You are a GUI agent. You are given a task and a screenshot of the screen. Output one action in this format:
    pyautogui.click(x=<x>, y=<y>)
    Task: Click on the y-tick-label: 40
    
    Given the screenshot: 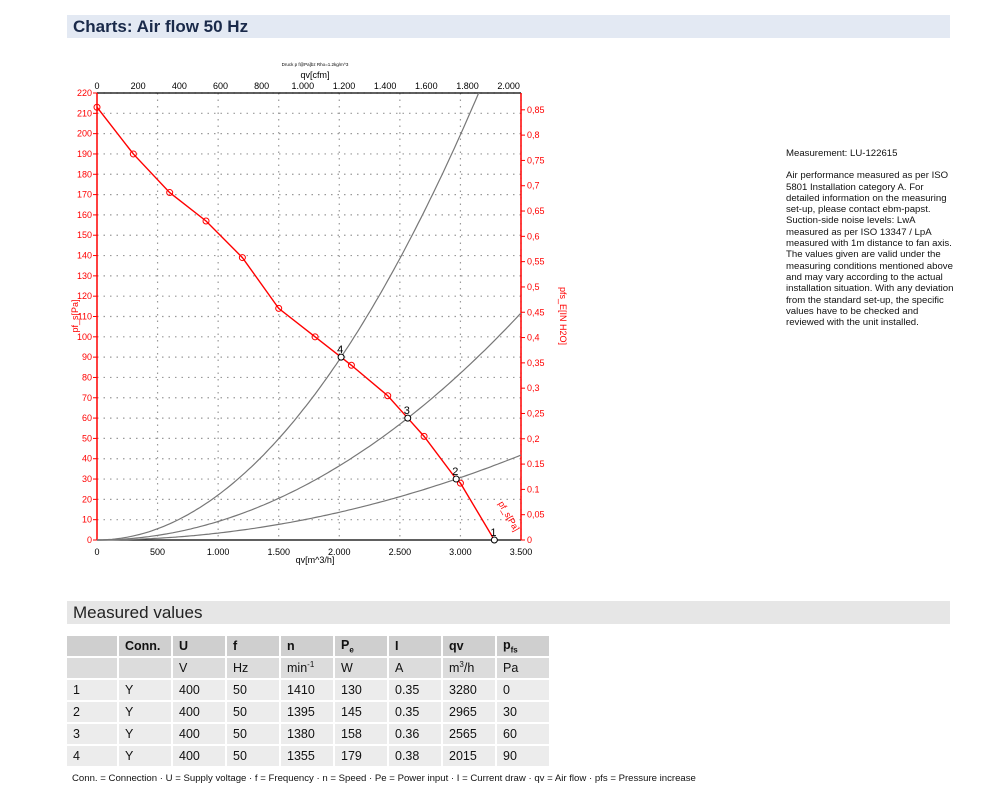 What is the action you would take?
    pyautogui.click(x=87, y=459)
    